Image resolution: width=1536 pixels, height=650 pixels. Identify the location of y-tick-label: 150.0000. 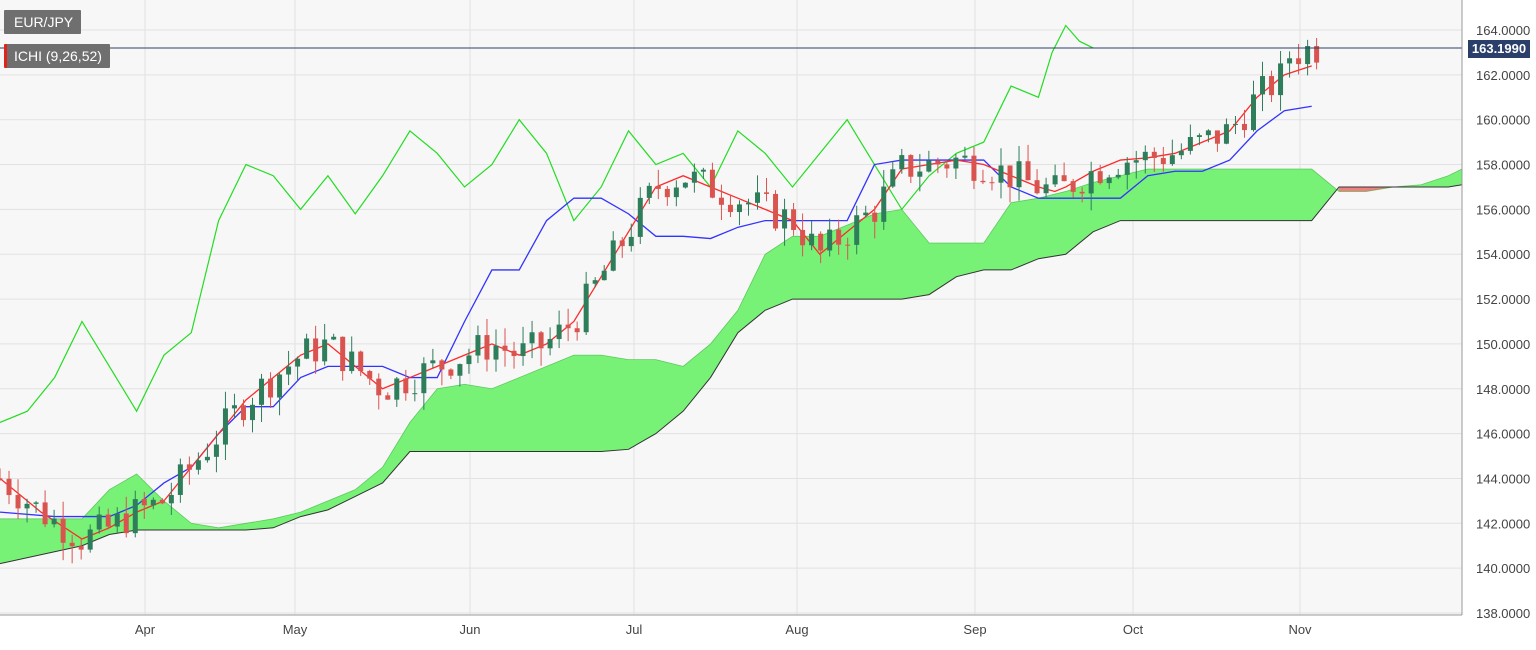
(1503, 344).